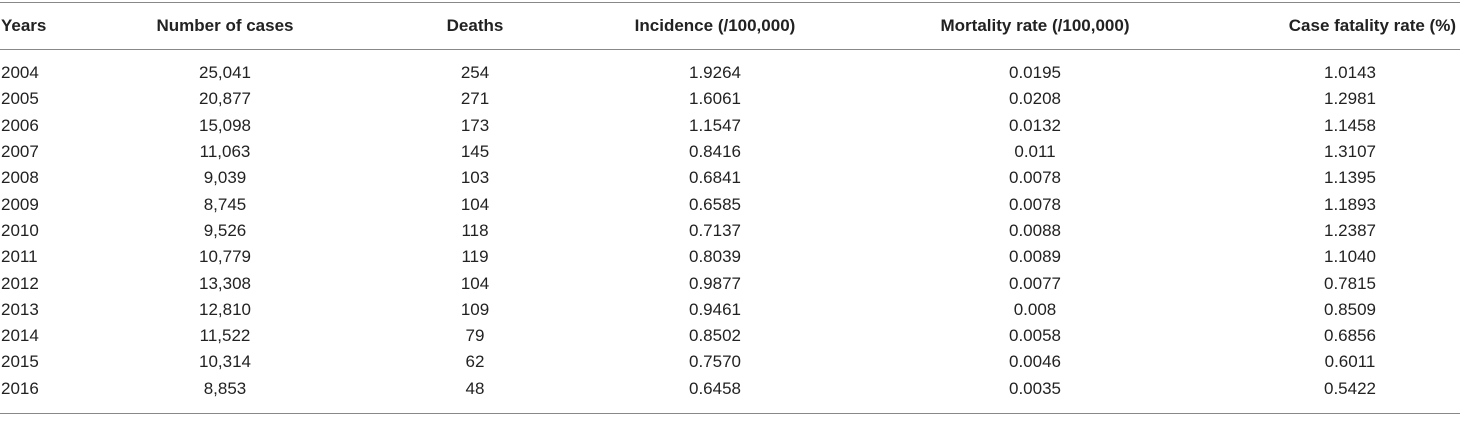 Image resolution: width=1460 pixels, height=432 pixels. I want to click on column-header: Mortality rate (/100,000), so click(1035, 25).